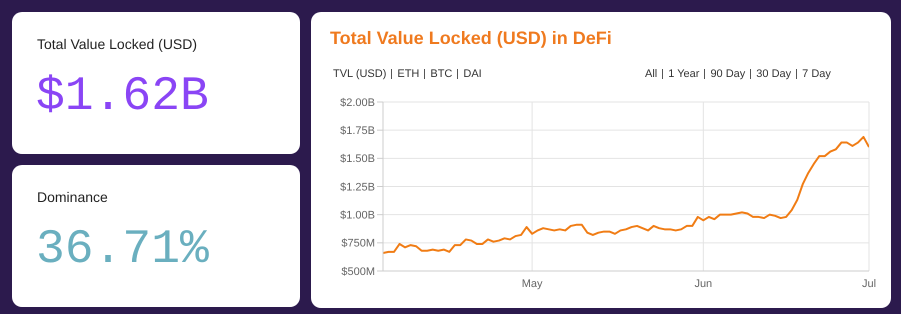 This screenshot has width=901, height=314. Describe the element at coordinates (122, 250) in the screenshot. I see `text: 36.71%` at that location.